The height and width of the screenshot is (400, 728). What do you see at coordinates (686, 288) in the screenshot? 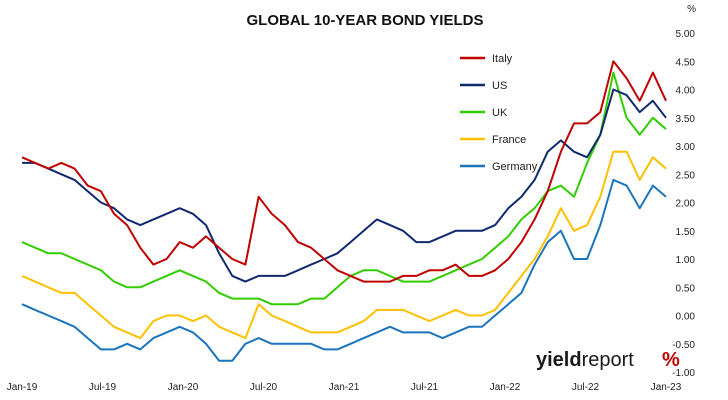
I see `y-tick-label: 0.50` at bounding box center [686, 288].